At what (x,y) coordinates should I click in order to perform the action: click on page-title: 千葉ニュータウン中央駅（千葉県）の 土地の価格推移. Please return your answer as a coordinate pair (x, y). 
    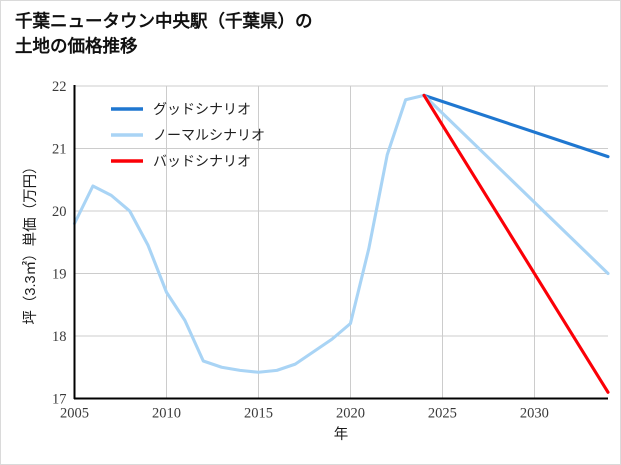
    Looking at the image, I should click on (164, 33).